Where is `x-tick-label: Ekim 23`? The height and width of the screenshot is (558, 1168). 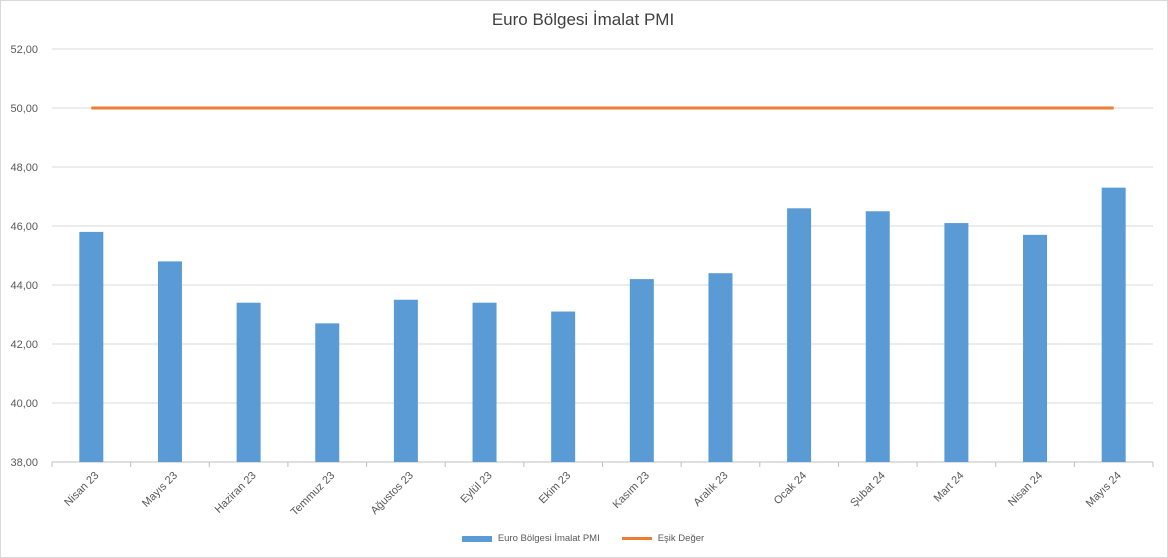 x-tick-label: Ekim 23 is located at coordinates (555, 488).